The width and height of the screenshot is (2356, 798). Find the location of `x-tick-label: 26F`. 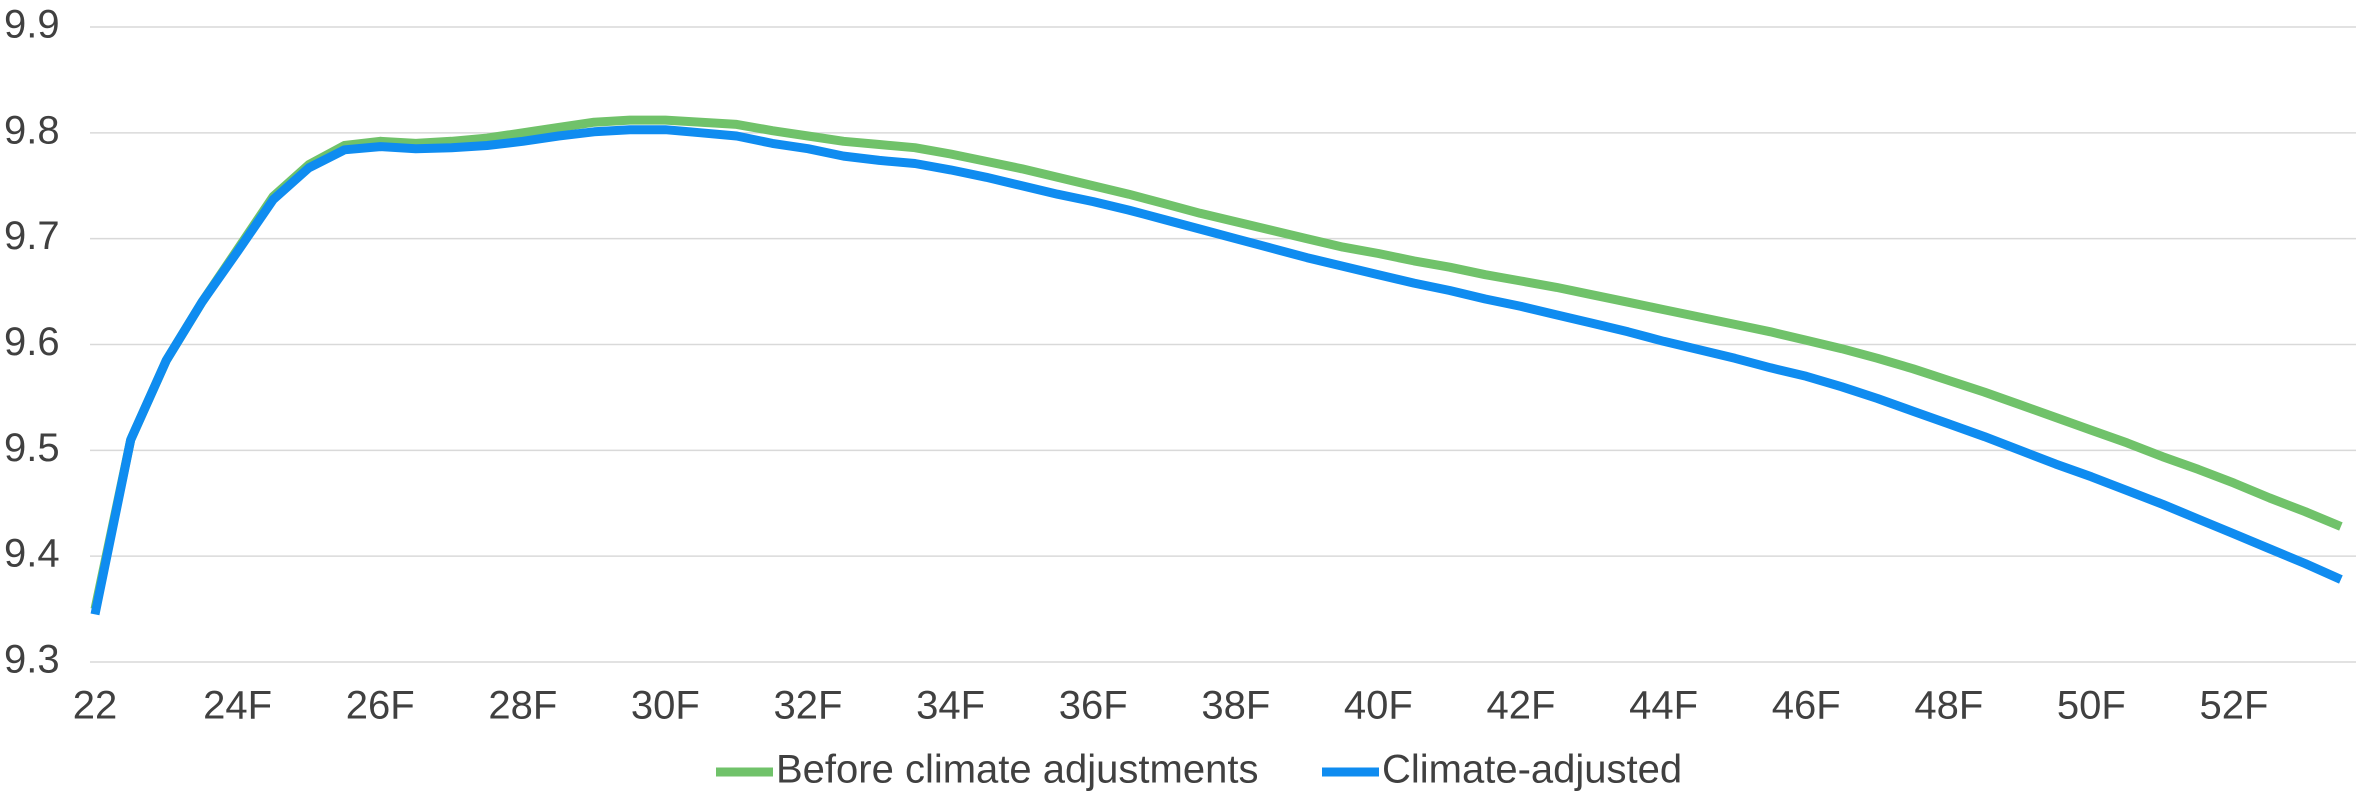

x-tick-label: 26F is located at coordinates (380, 706).